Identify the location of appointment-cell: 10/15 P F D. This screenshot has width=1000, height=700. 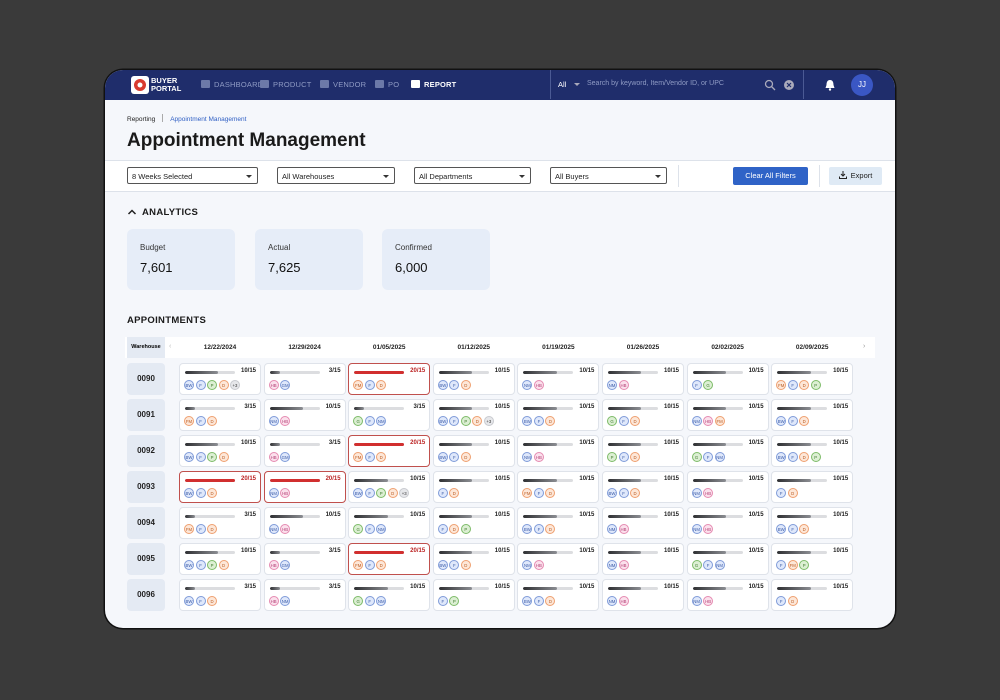
(643, 451).